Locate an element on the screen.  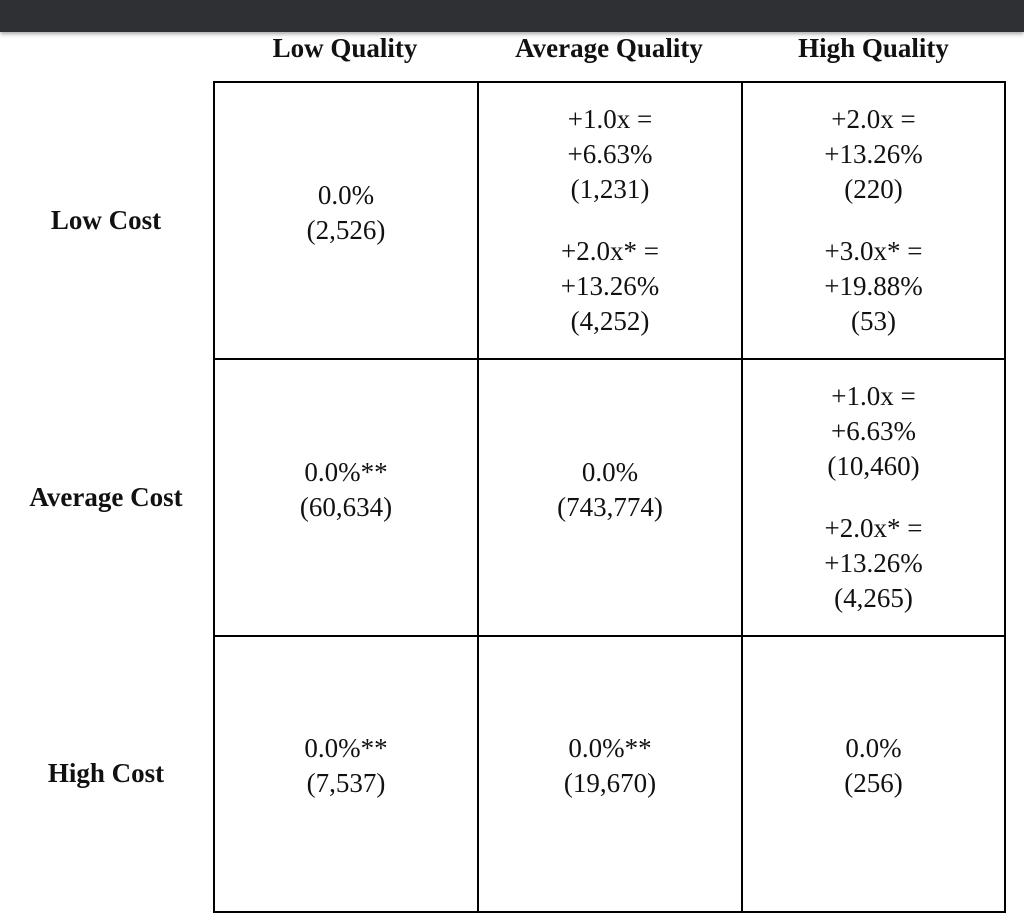
cell-count-alt: (4,265) is located at coordinates (873, 598).